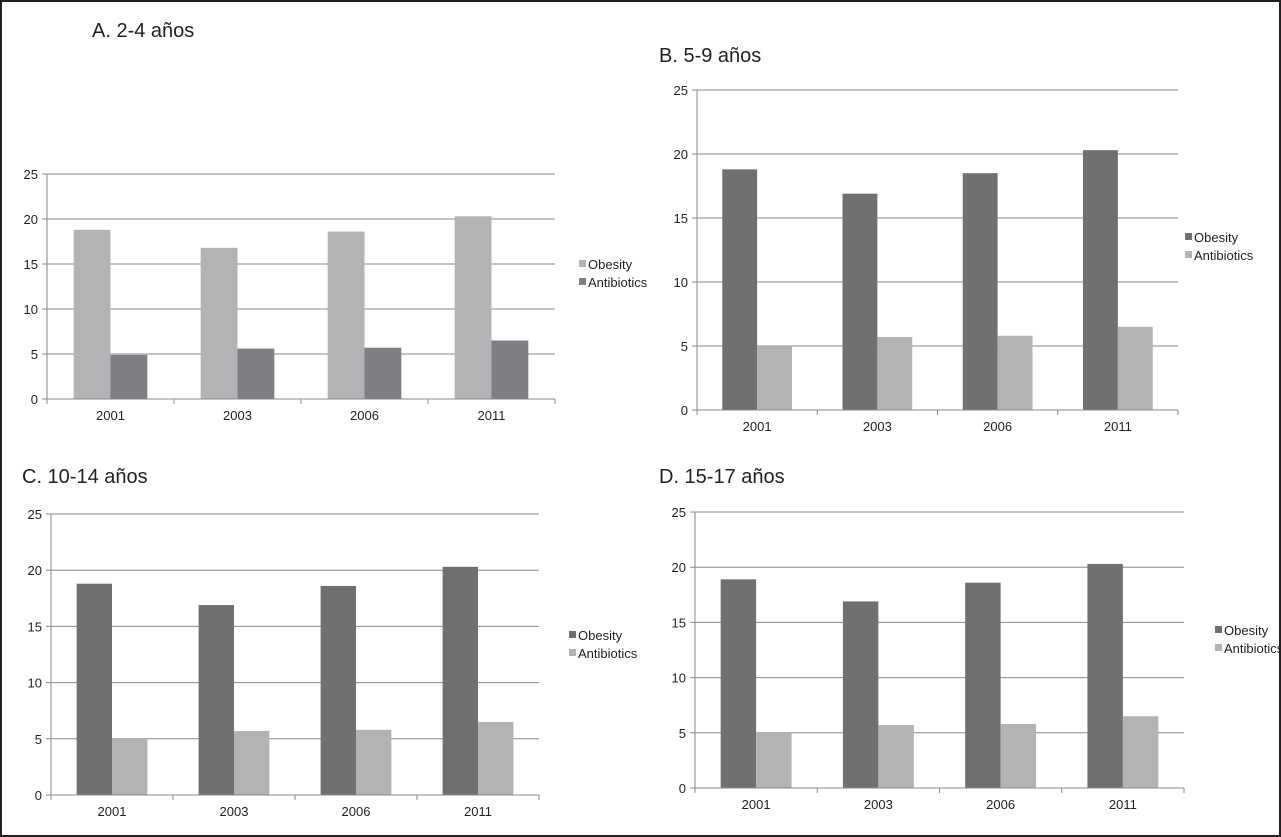 The height and width of the screenshot is (837, 1281). What do you see at coordinates (85, 477) in the screenshot?
I see `chart-title: C. 10-14 años` at bounding box center [85, 477].